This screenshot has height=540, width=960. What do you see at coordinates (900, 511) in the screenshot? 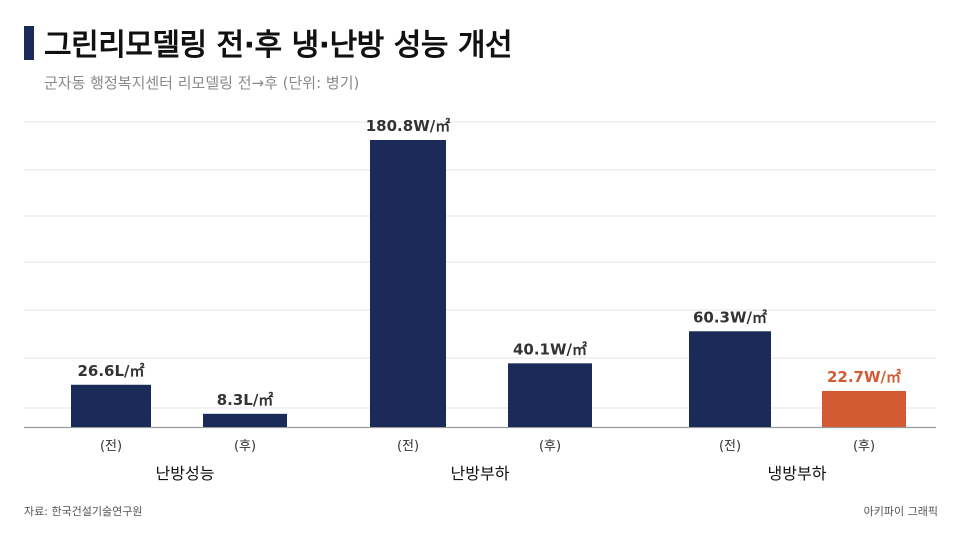
I see `brand-credit: 아키파이 그래픽` at bounding box center [900, 511].